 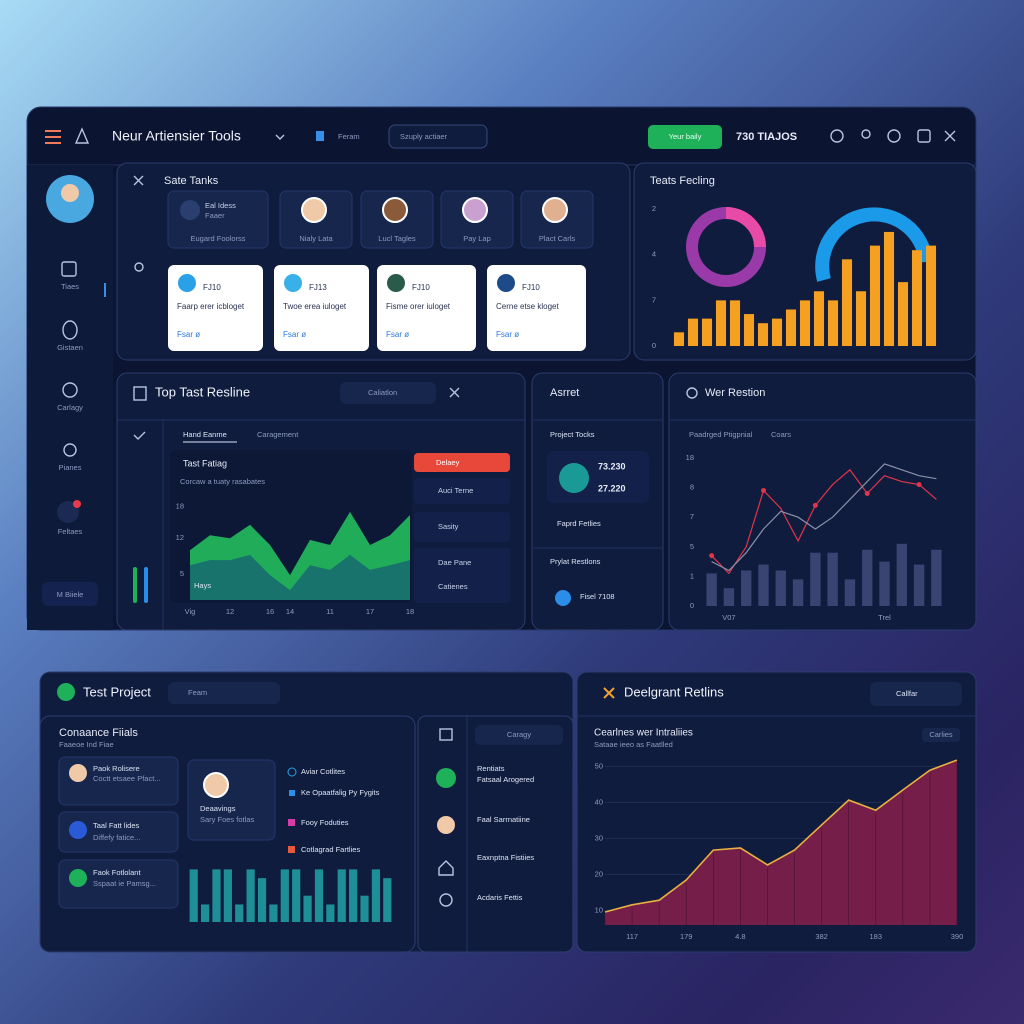 I want to click on y-tick-label: 1, so click(x=692, y=575).